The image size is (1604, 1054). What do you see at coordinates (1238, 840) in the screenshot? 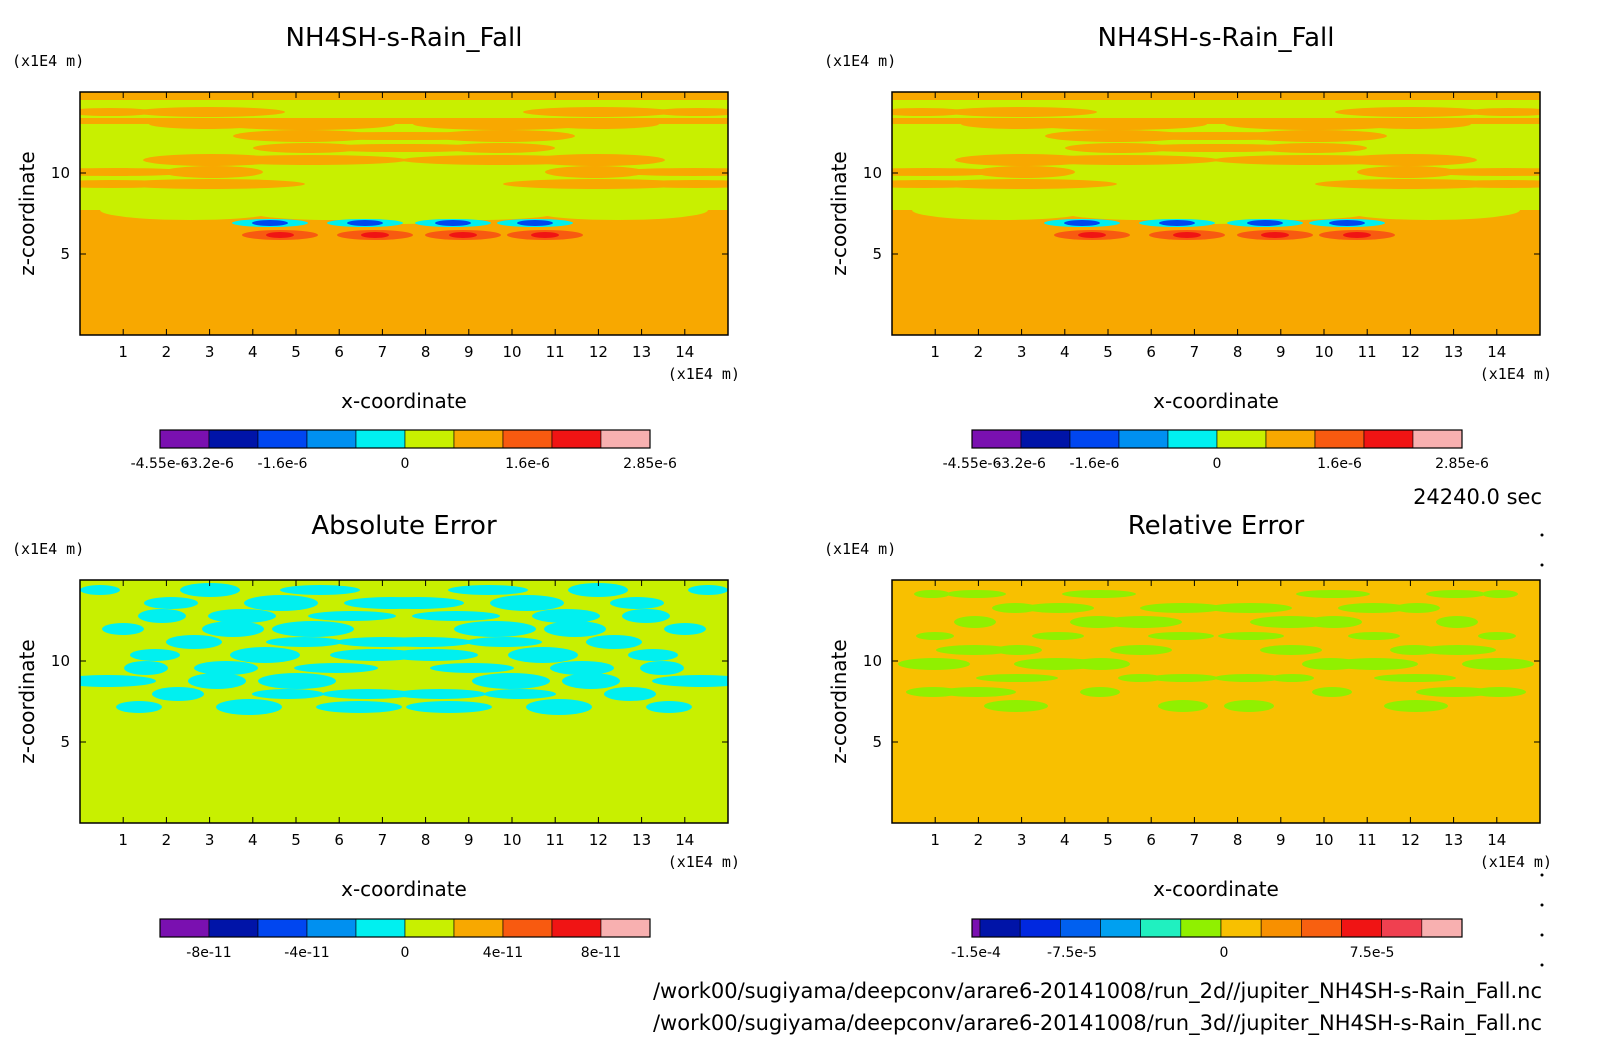
I see `x-tick-label: 8` at bounding box center [1238, 840].